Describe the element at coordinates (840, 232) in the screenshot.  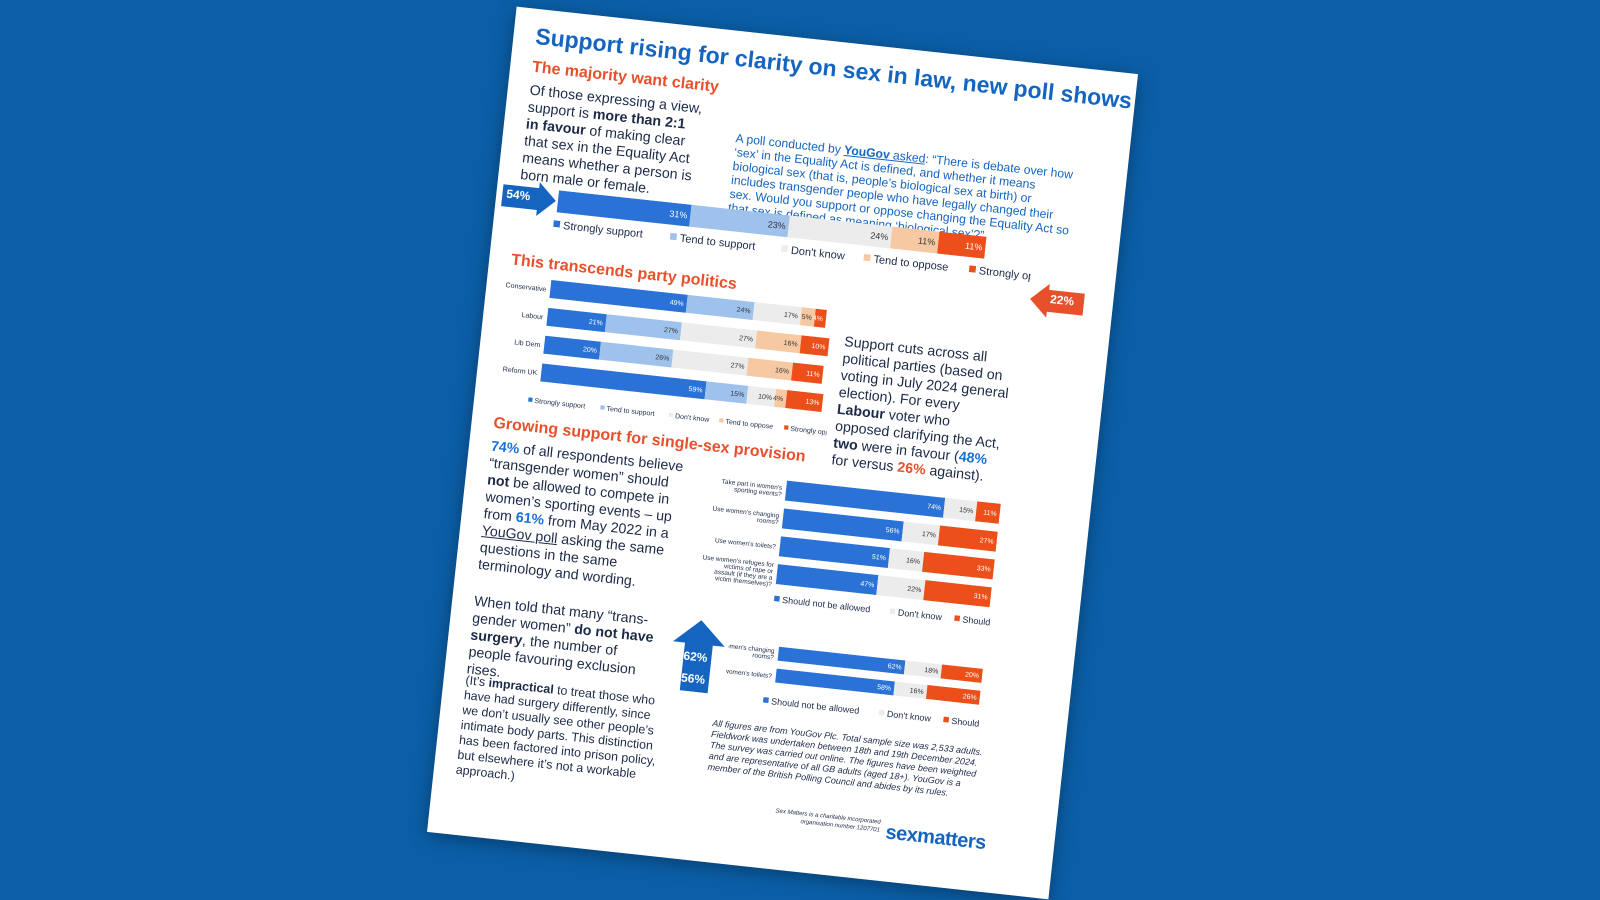
I see `bar-don-t-know-all` at that location.